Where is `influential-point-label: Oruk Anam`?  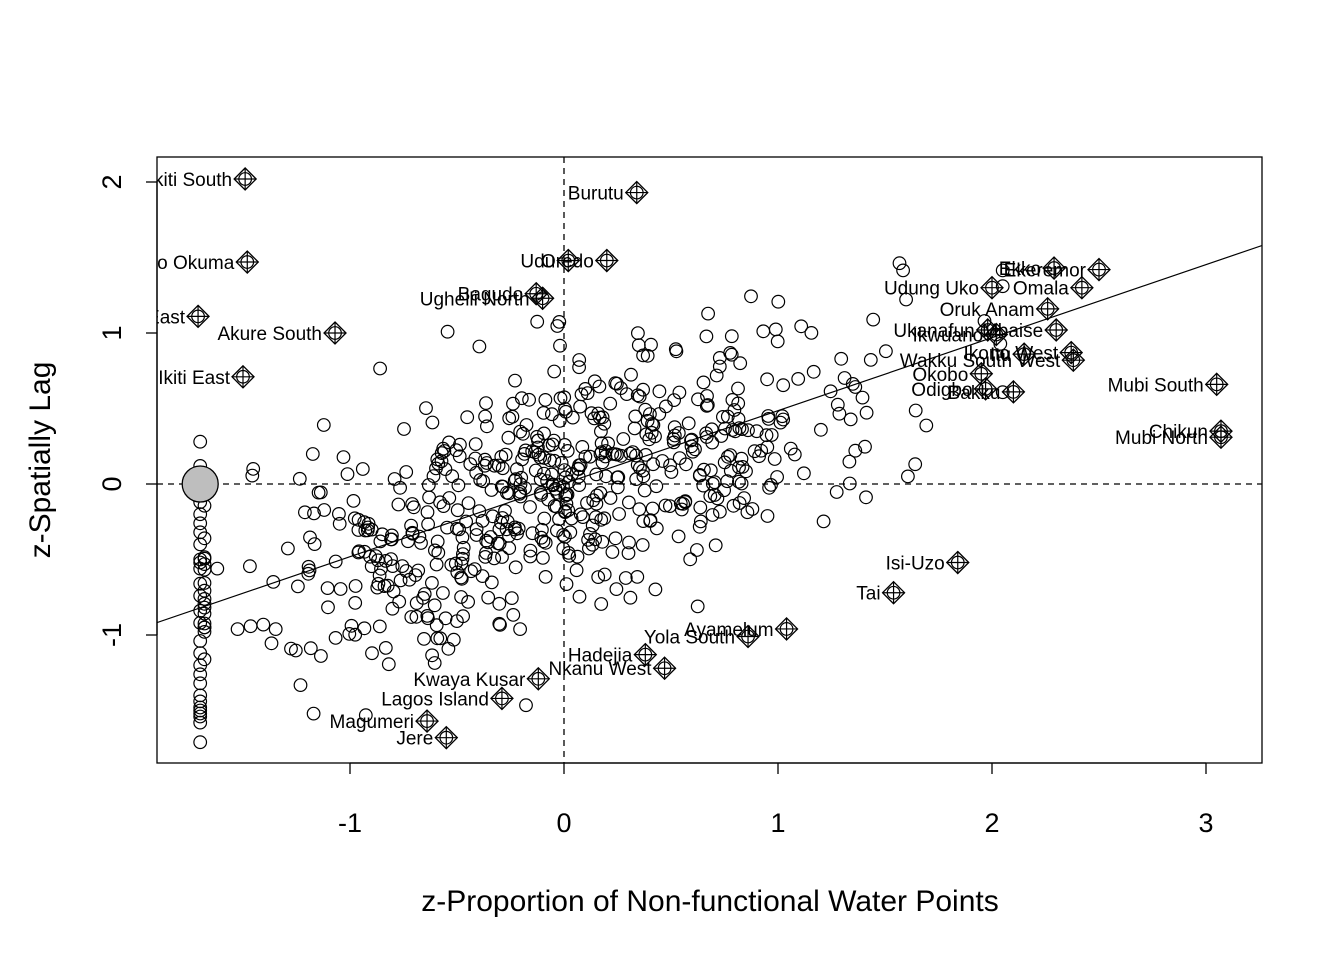
influential-point-label: Oruk Anam is located at coordinates (987, 310).